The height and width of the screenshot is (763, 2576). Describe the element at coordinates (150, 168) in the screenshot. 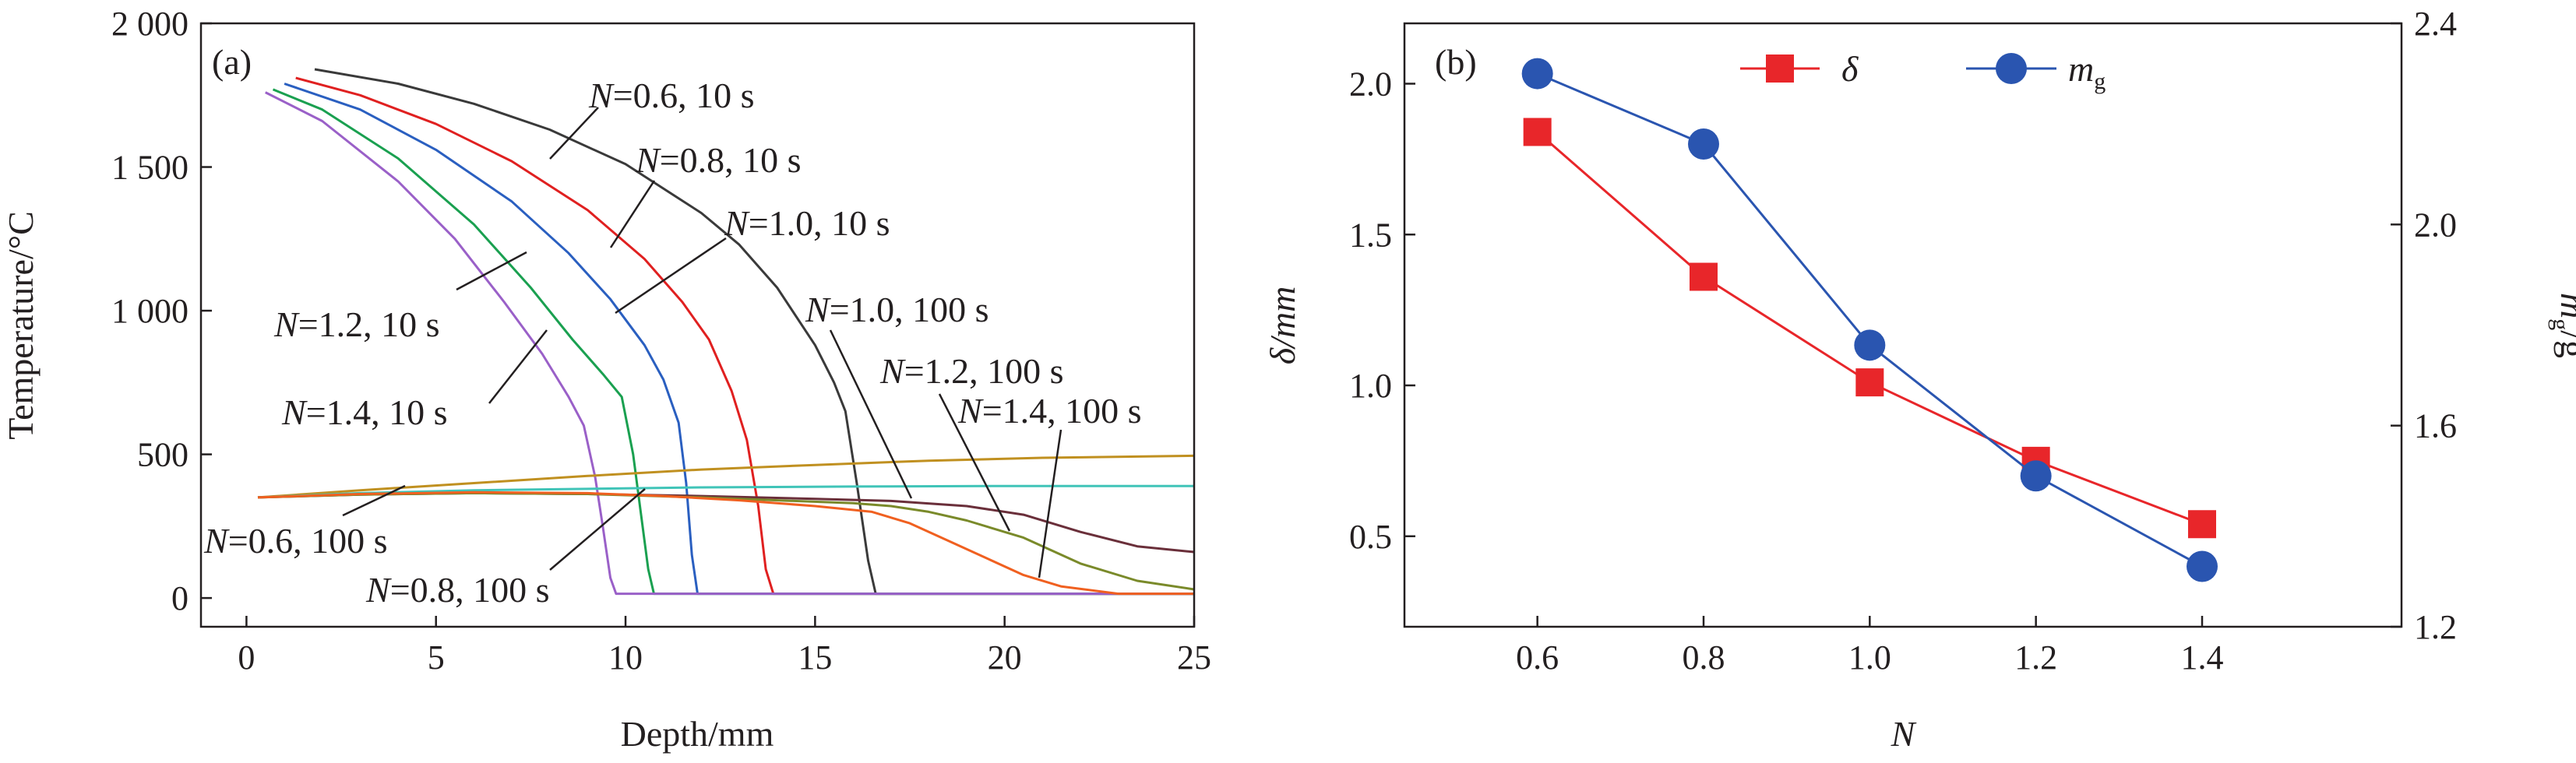

I see `y-tick-label: 1 500` at that location.